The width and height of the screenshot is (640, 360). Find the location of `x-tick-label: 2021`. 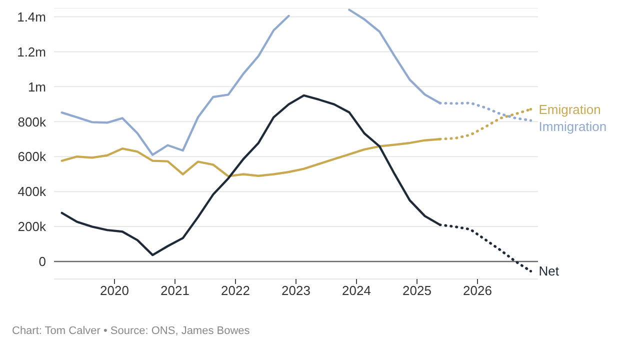

x-tick-label: 2021 is located at coordinates (175, 290).